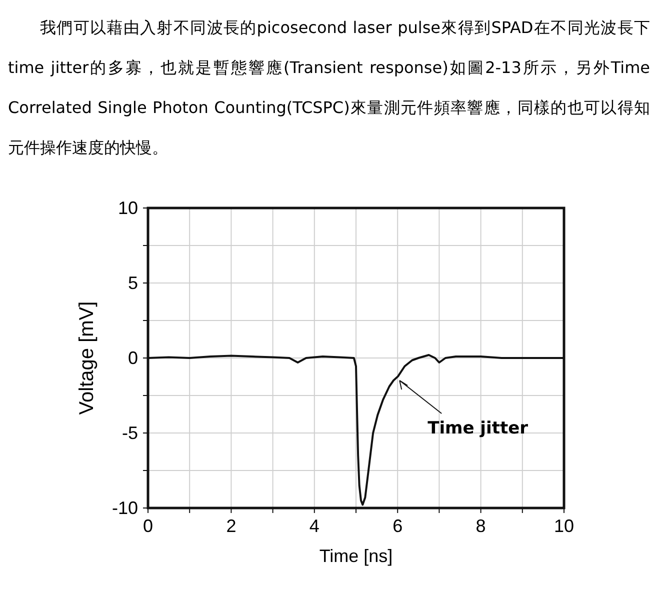  I want to click on y-tick-label: 5, so click(133, 283).